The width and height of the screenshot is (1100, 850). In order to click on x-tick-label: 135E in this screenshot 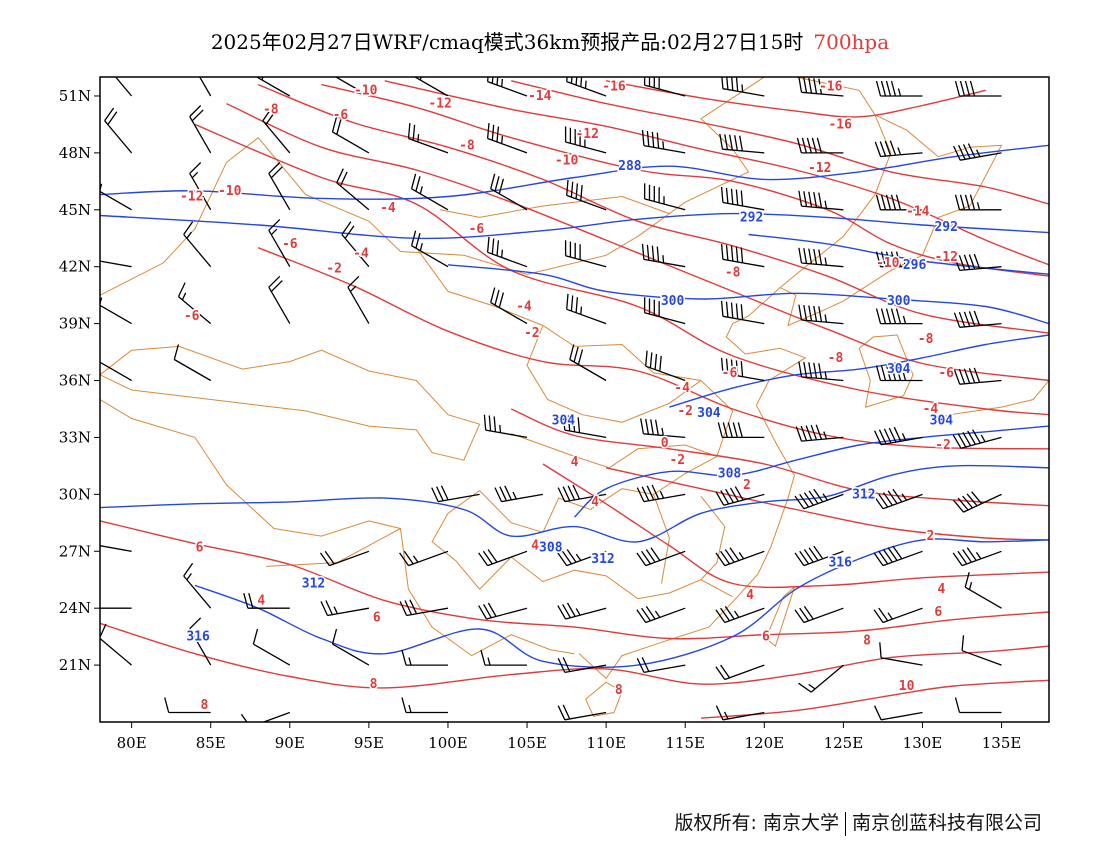, I will do `click(1002, 743)`.